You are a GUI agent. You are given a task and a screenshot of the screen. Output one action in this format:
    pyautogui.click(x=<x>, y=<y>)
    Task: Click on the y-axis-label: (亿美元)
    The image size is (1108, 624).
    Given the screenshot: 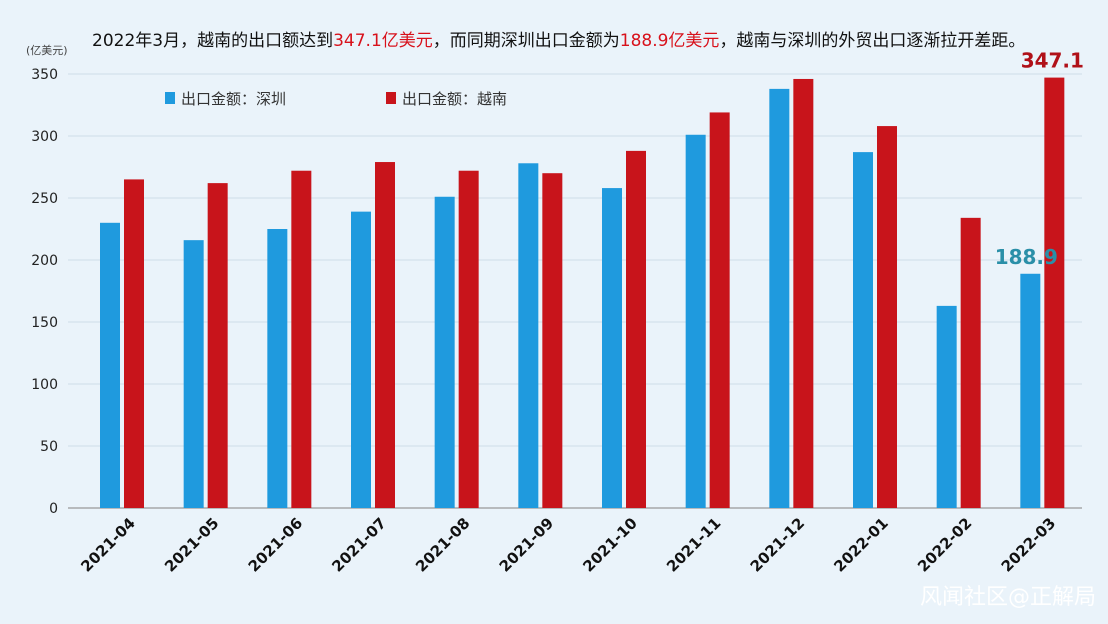 What is the action you would take?
    pyautogui.click(x=47, y=50)
    